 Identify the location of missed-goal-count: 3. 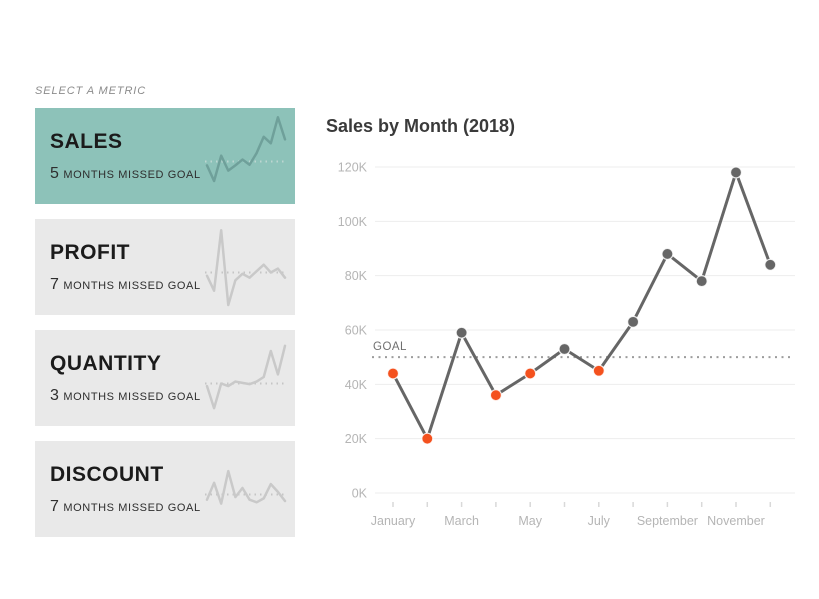
(54, 395).